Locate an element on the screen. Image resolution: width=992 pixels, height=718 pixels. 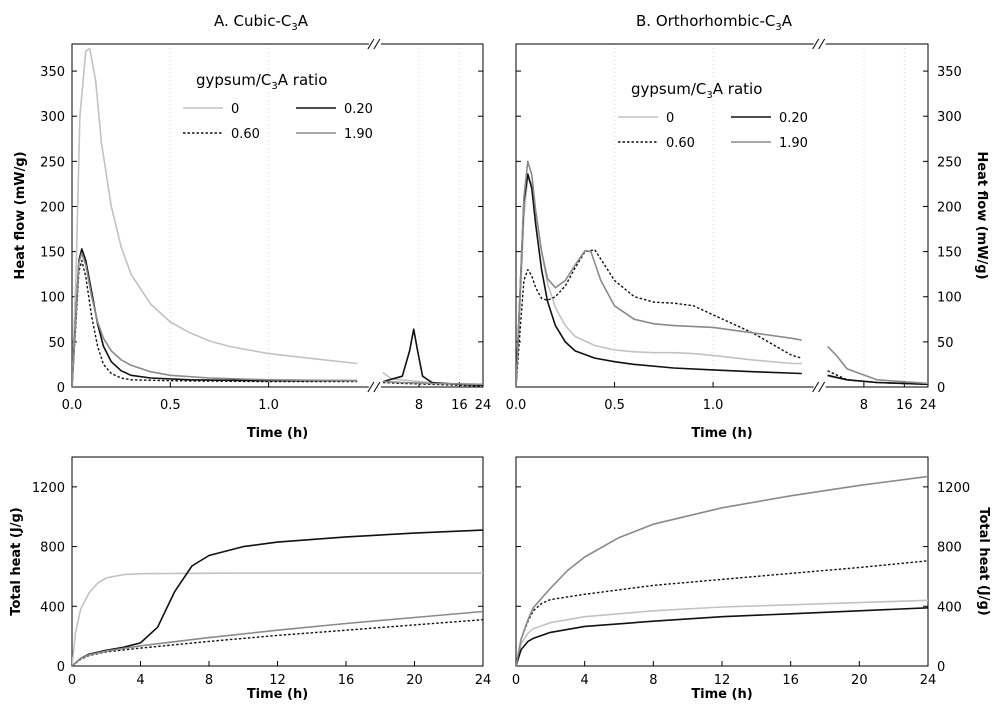
series-line-020-late is located at coordinates (432, 357).